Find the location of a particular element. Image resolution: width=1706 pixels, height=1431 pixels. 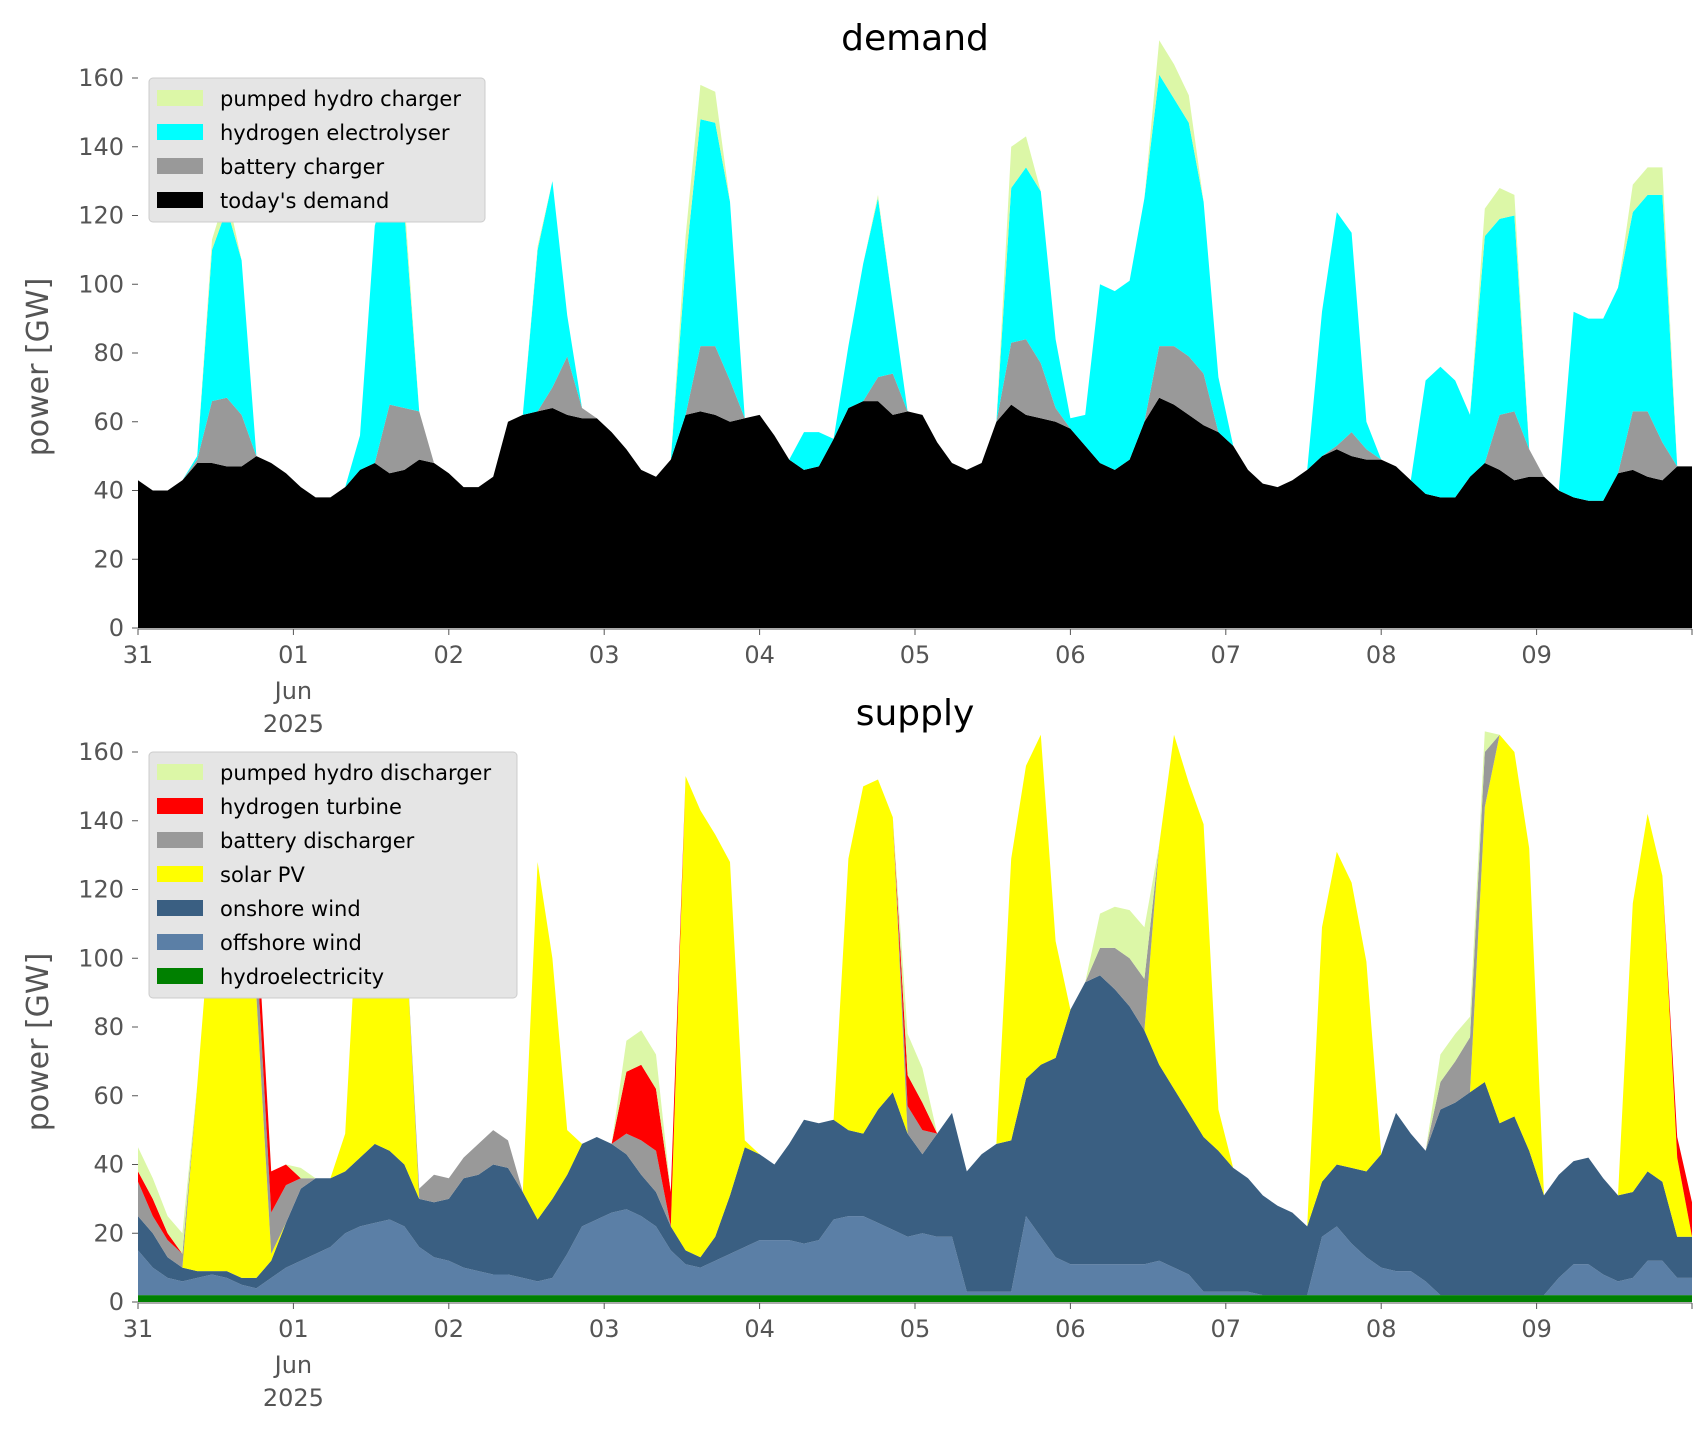

supply-legend-frame is located at coordinates (333, 875).